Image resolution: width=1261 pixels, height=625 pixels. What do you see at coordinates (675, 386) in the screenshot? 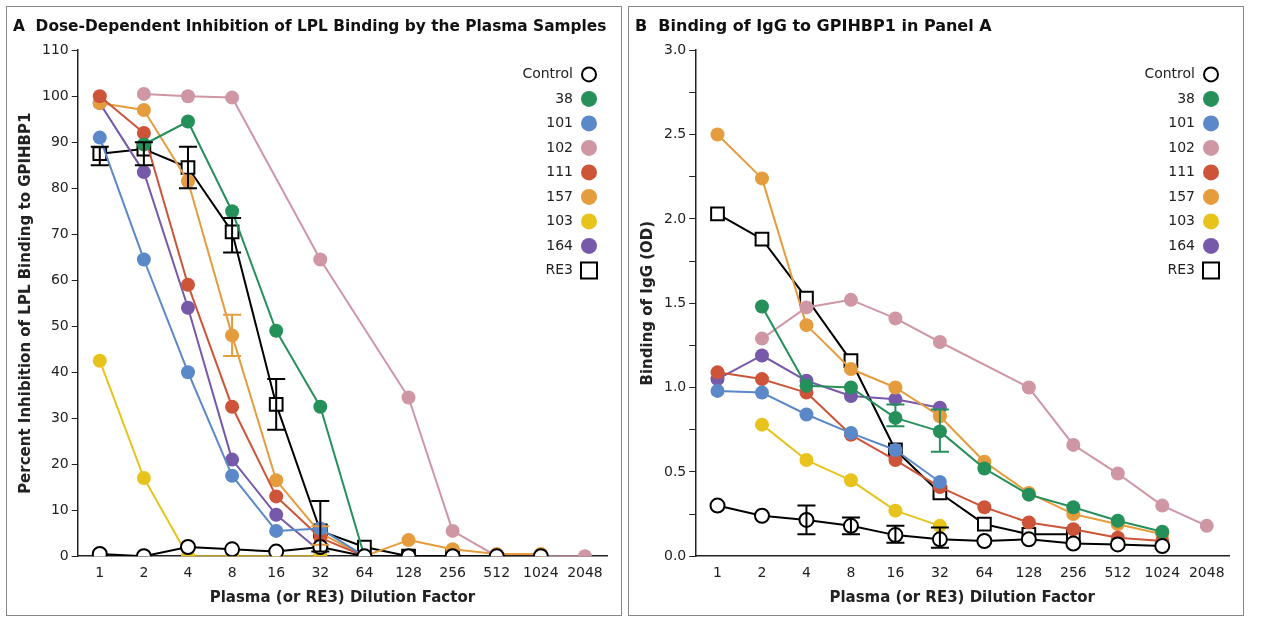
I see `y-tick-label: 1.0` at bounding box center [675, 386].